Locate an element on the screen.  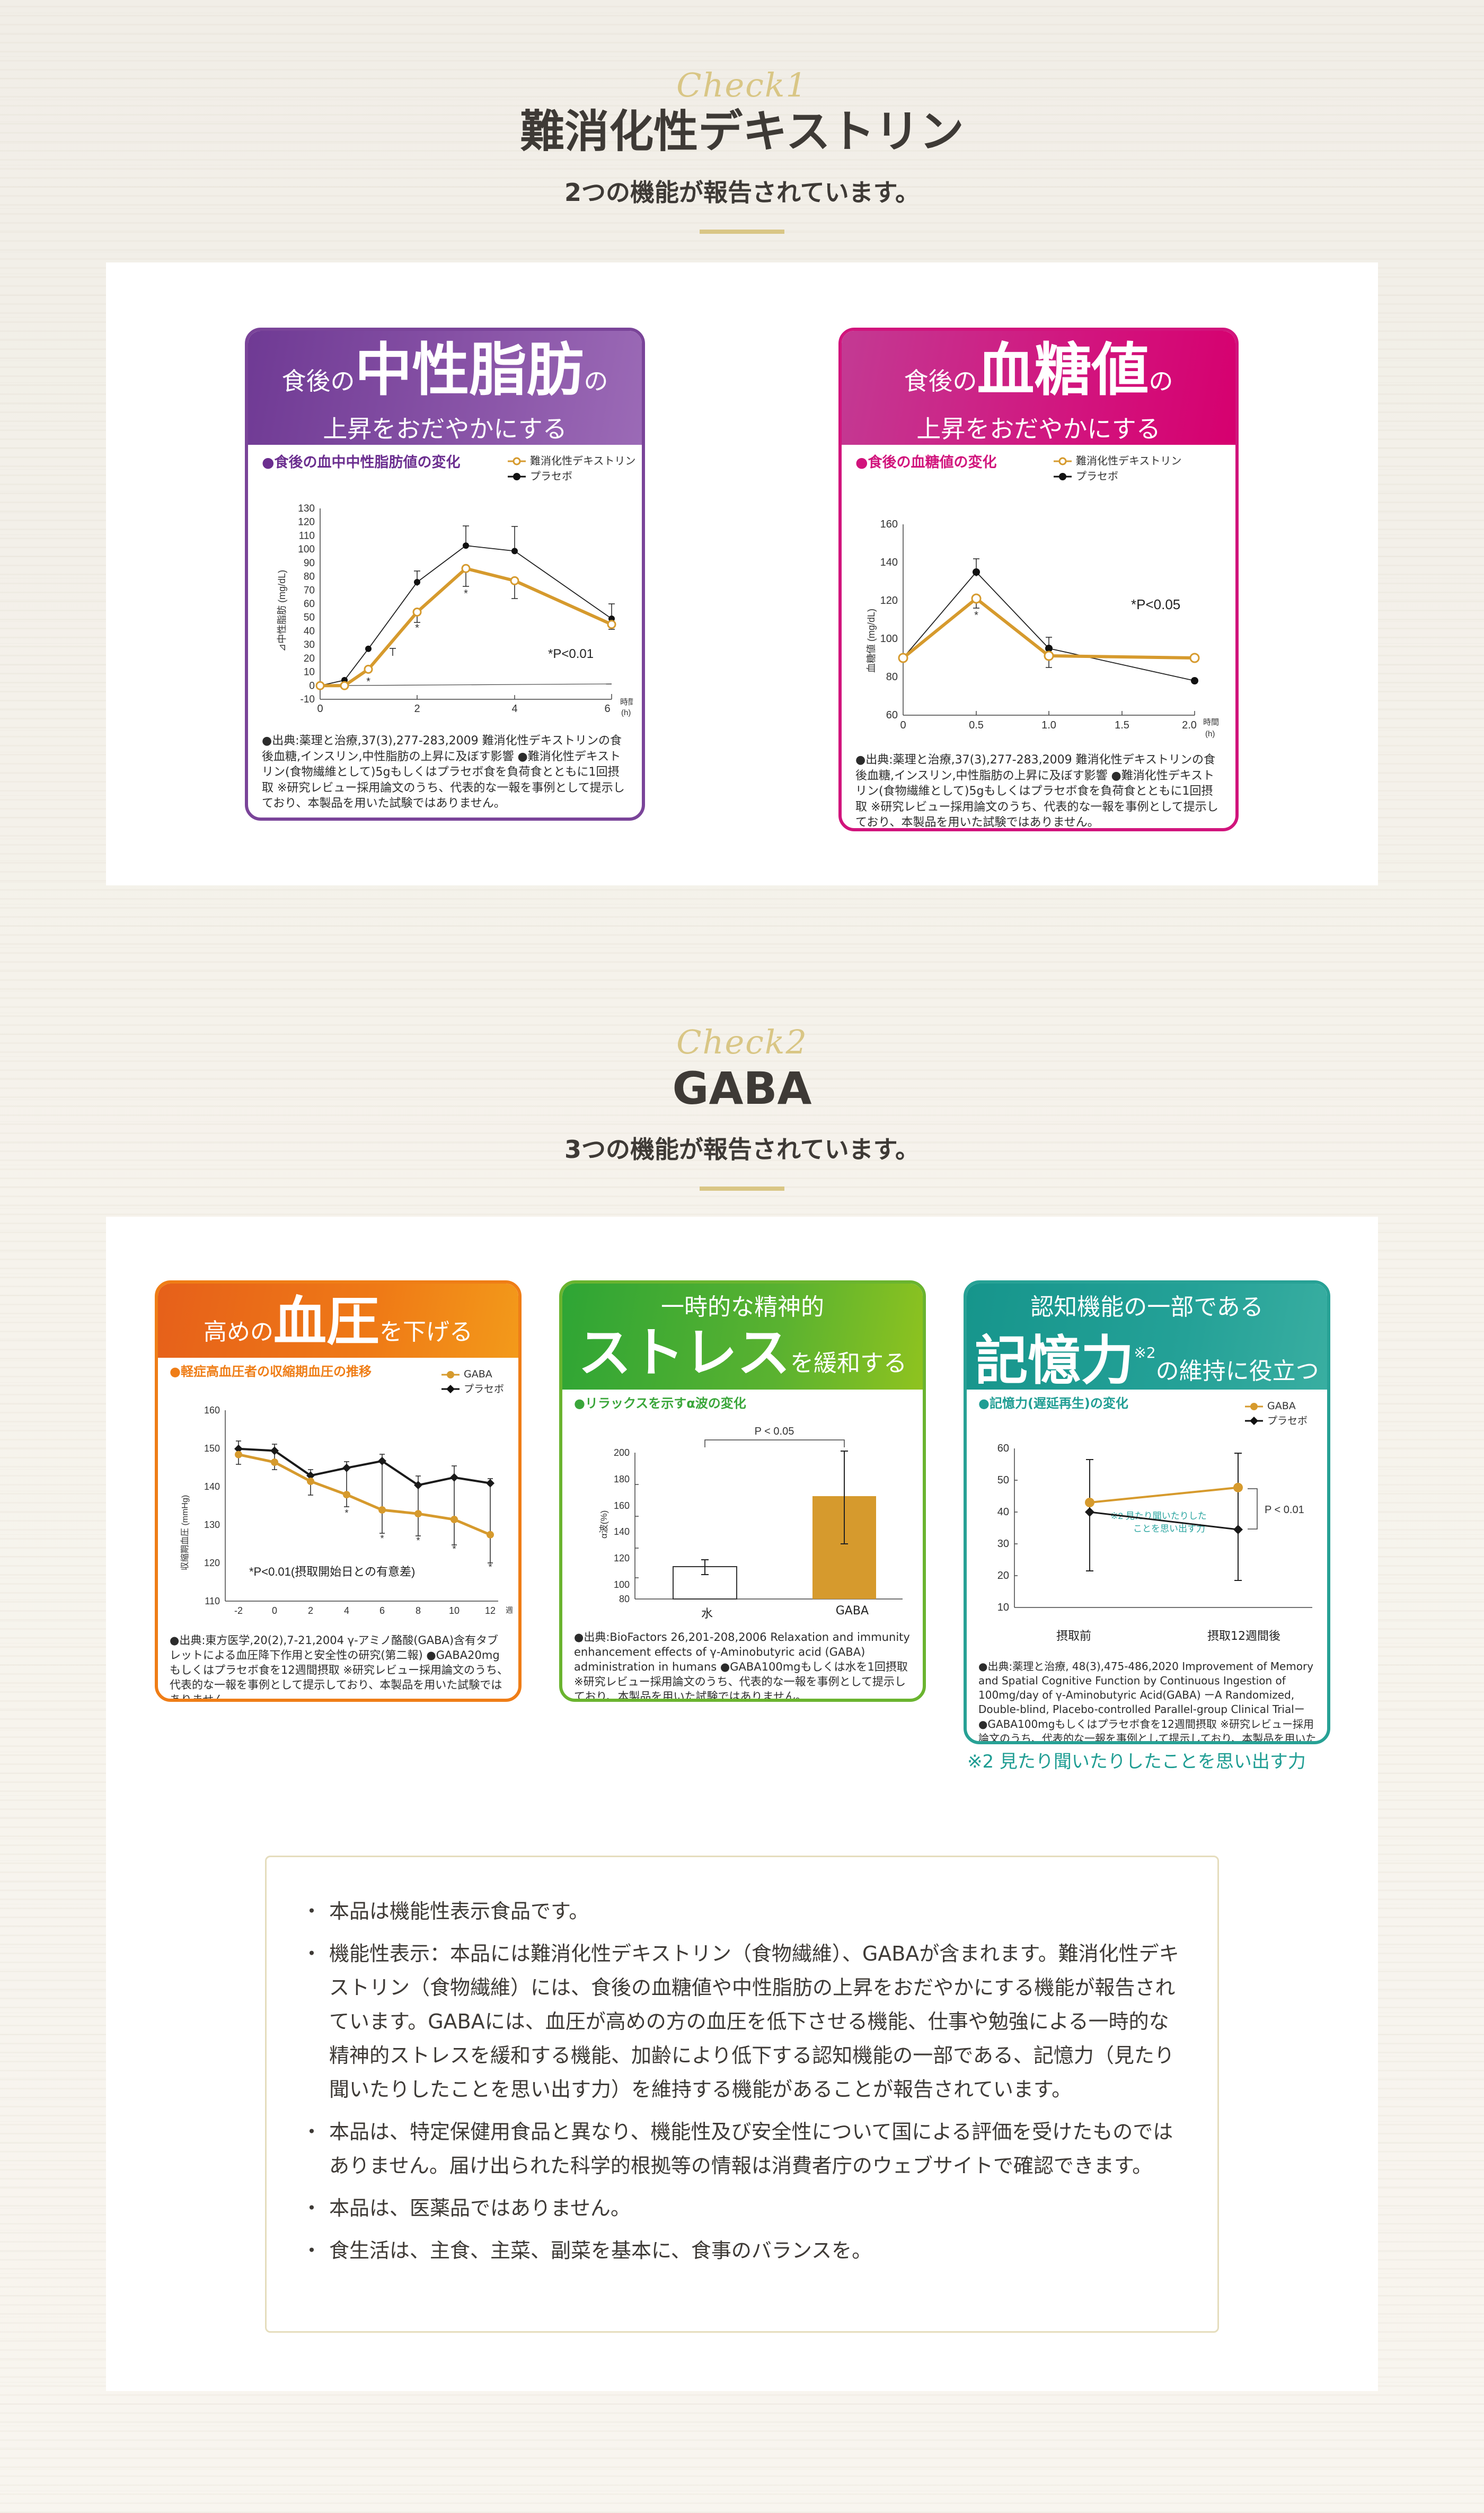
svg-text: 10 is located at coordinates (1003, 1607).